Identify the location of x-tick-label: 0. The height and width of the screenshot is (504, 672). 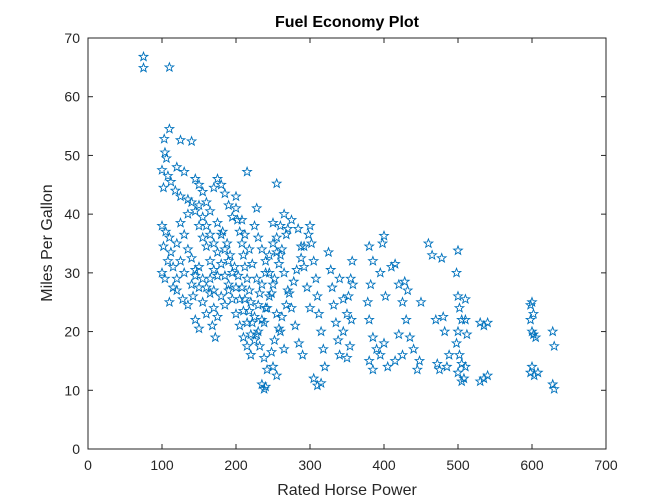
(88, 465).